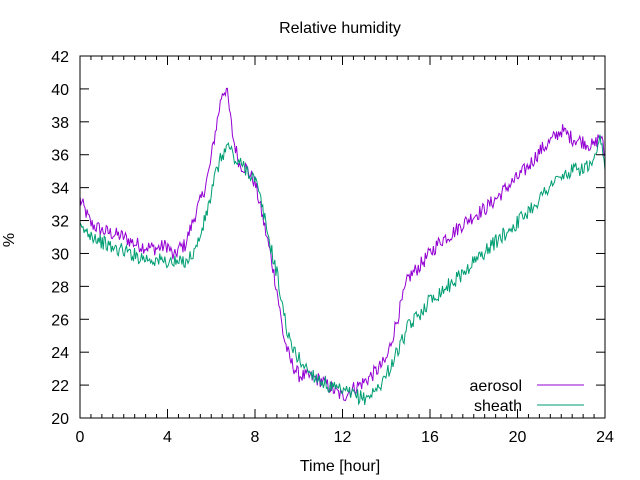  I want to click on y-tick-label: 40, so click(60, 90).